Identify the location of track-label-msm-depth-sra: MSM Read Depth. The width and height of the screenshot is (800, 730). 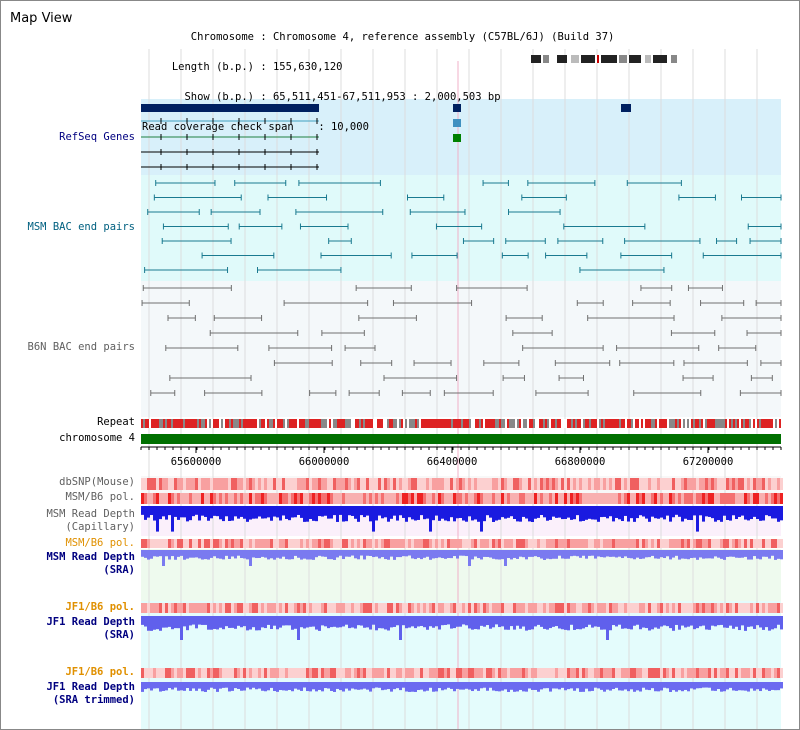
(90, 557).